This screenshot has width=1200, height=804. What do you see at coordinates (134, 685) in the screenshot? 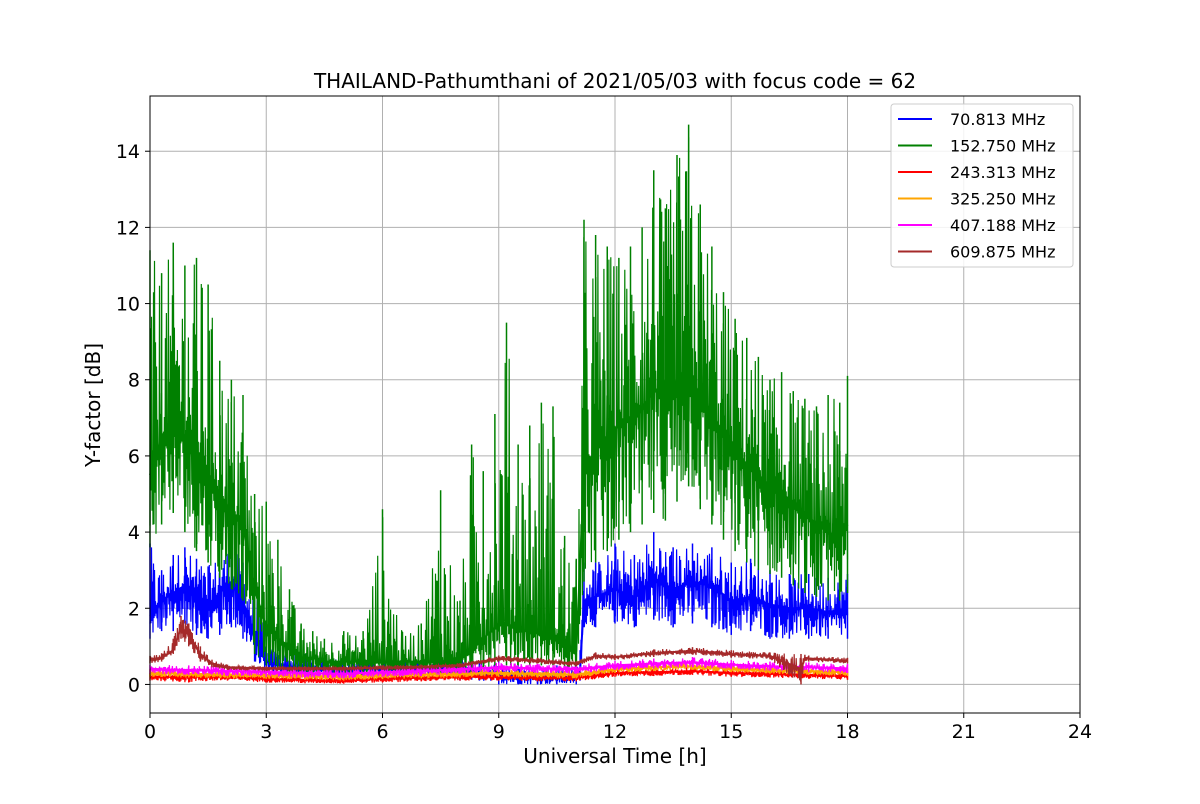
I see `y-tick-label: 0` at bounding box center [134, 685].